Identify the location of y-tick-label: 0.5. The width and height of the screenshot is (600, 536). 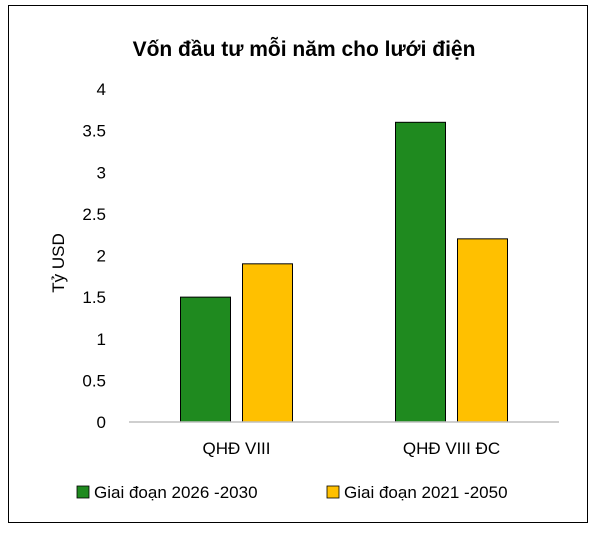
(94, 380).